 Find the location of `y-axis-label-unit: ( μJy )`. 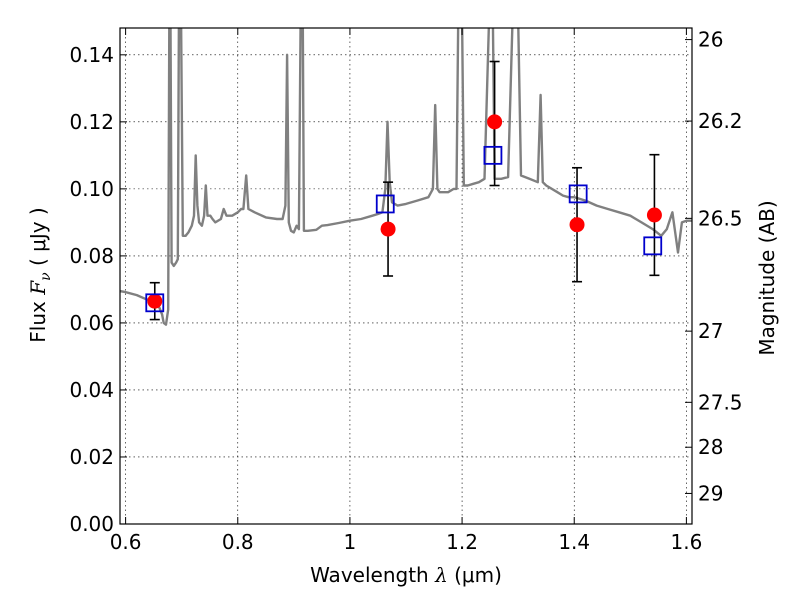

y-axis-label-unit: ( μJy ) is located at coordinates (38, 239).